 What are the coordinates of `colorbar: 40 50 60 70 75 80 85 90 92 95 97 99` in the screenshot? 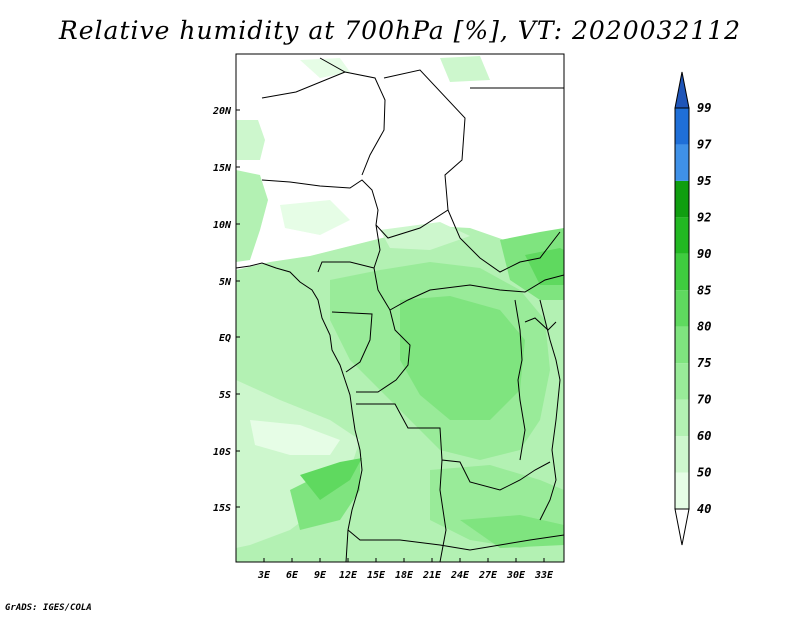 It's located at (693, 308).